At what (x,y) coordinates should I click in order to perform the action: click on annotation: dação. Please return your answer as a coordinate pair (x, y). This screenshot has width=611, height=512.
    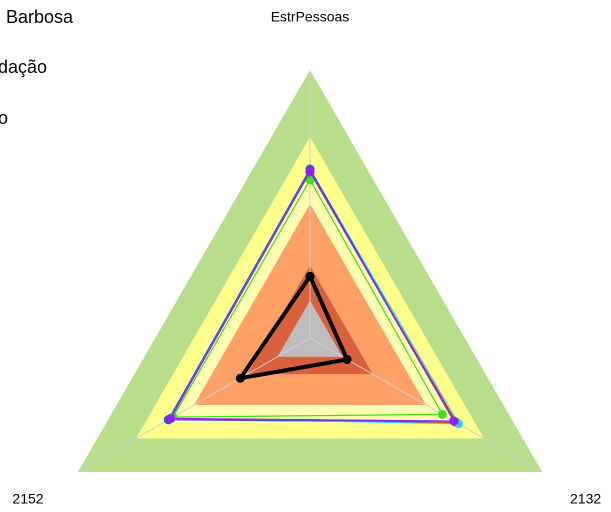
    Looking at the image, I should click on (23, 67).